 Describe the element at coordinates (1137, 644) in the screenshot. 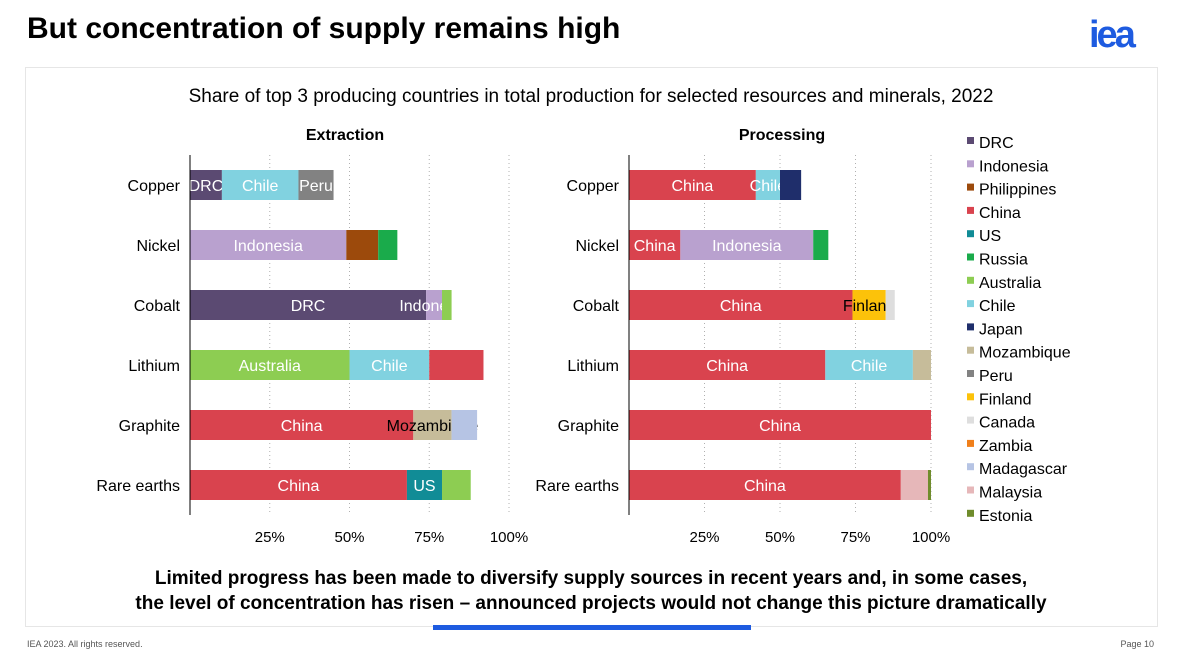

I see `page-number: Page 10` at that location.